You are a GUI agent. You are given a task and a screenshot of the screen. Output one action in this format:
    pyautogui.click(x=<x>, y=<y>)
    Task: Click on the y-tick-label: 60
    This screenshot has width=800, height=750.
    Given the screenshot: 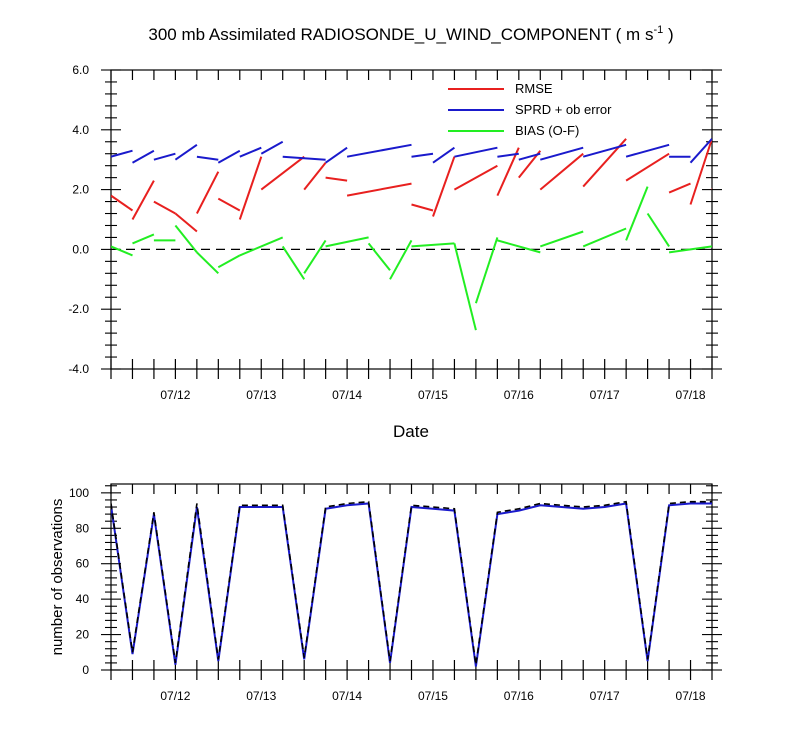 What is the action you would take?
    pyautogui.click(x=83, y=564)
    